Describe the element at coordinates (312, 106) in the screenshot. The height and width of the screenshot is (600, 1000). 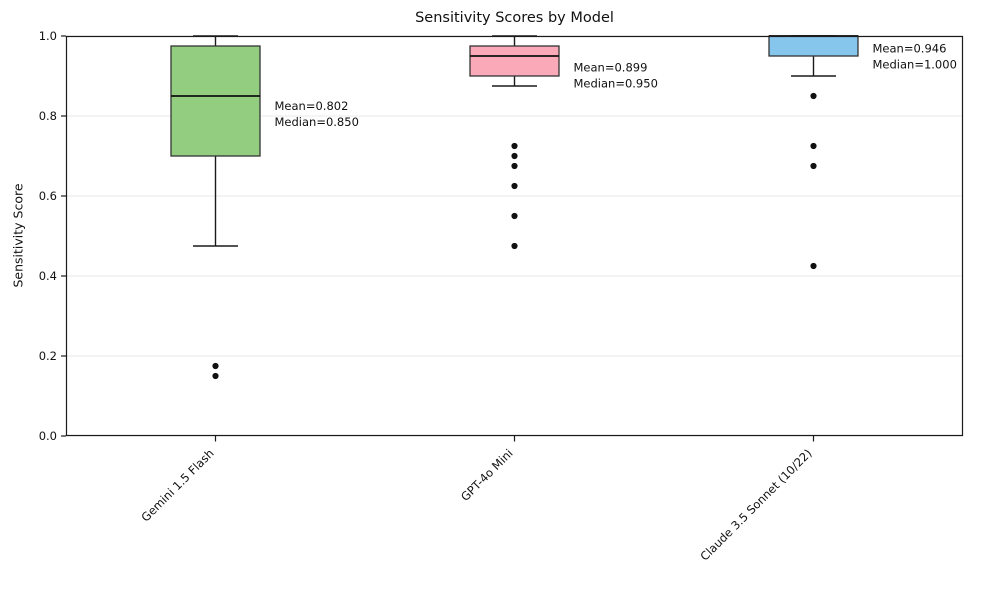
I see `annotation-mean: Mean=0.802` at that location.